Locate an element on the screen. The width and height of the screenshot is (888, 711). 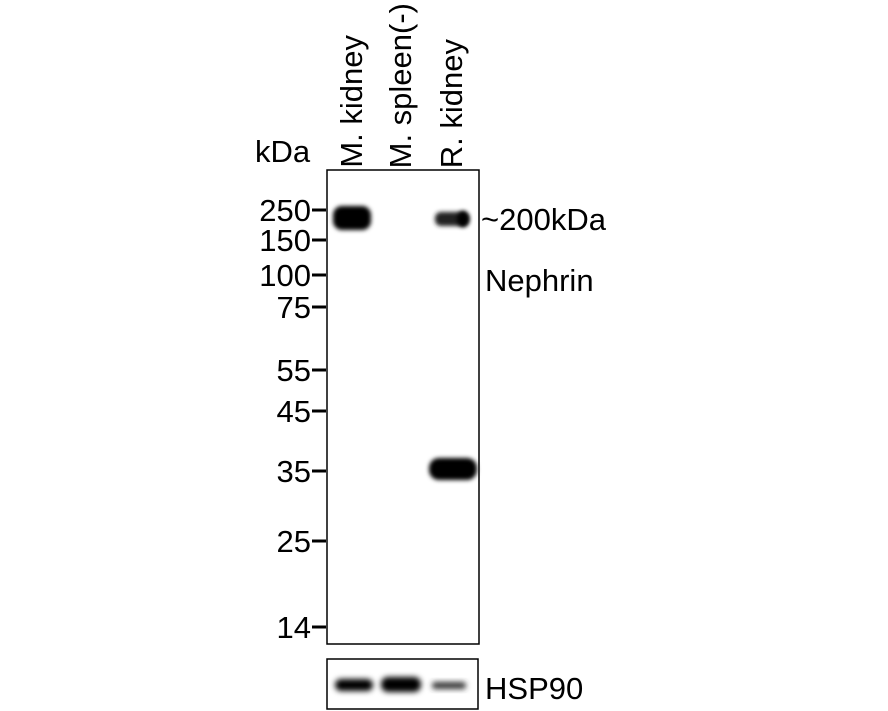
marker-label: 14 is located at coordinates (293, 627).